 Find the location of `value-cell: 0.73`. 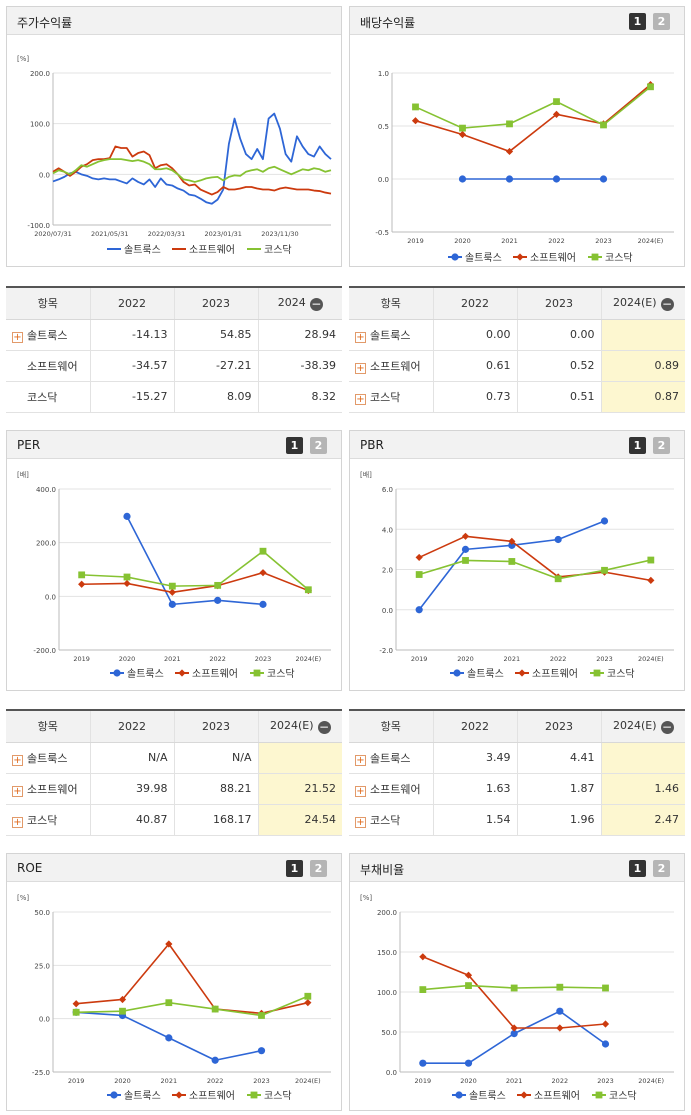

value-cell: 0.73 is located at coordinates (474, 397).